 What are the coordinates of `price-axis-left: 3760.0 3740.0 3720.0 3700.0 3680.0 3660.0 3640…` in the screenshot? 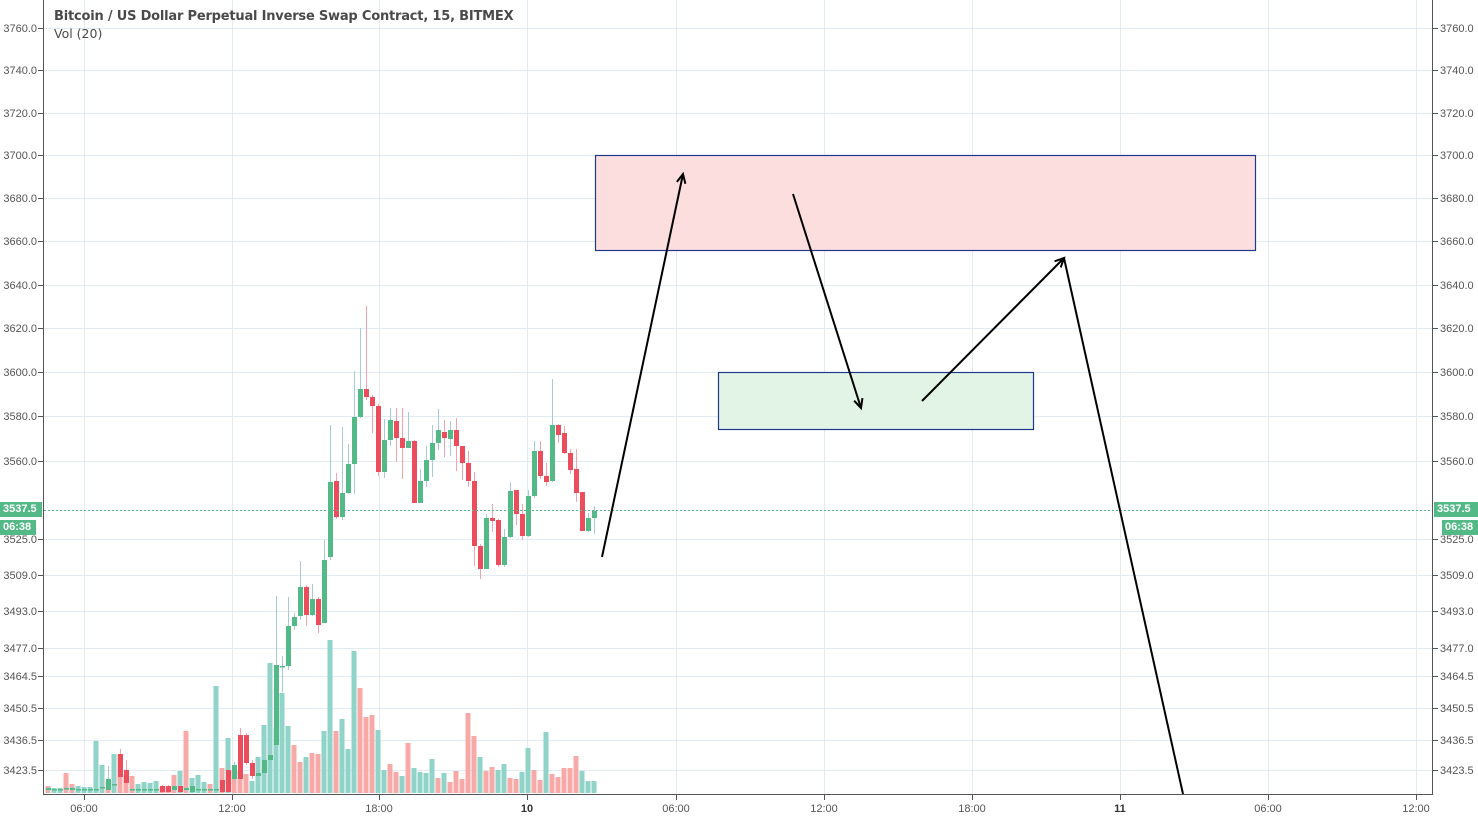 It's located at (23, 400).